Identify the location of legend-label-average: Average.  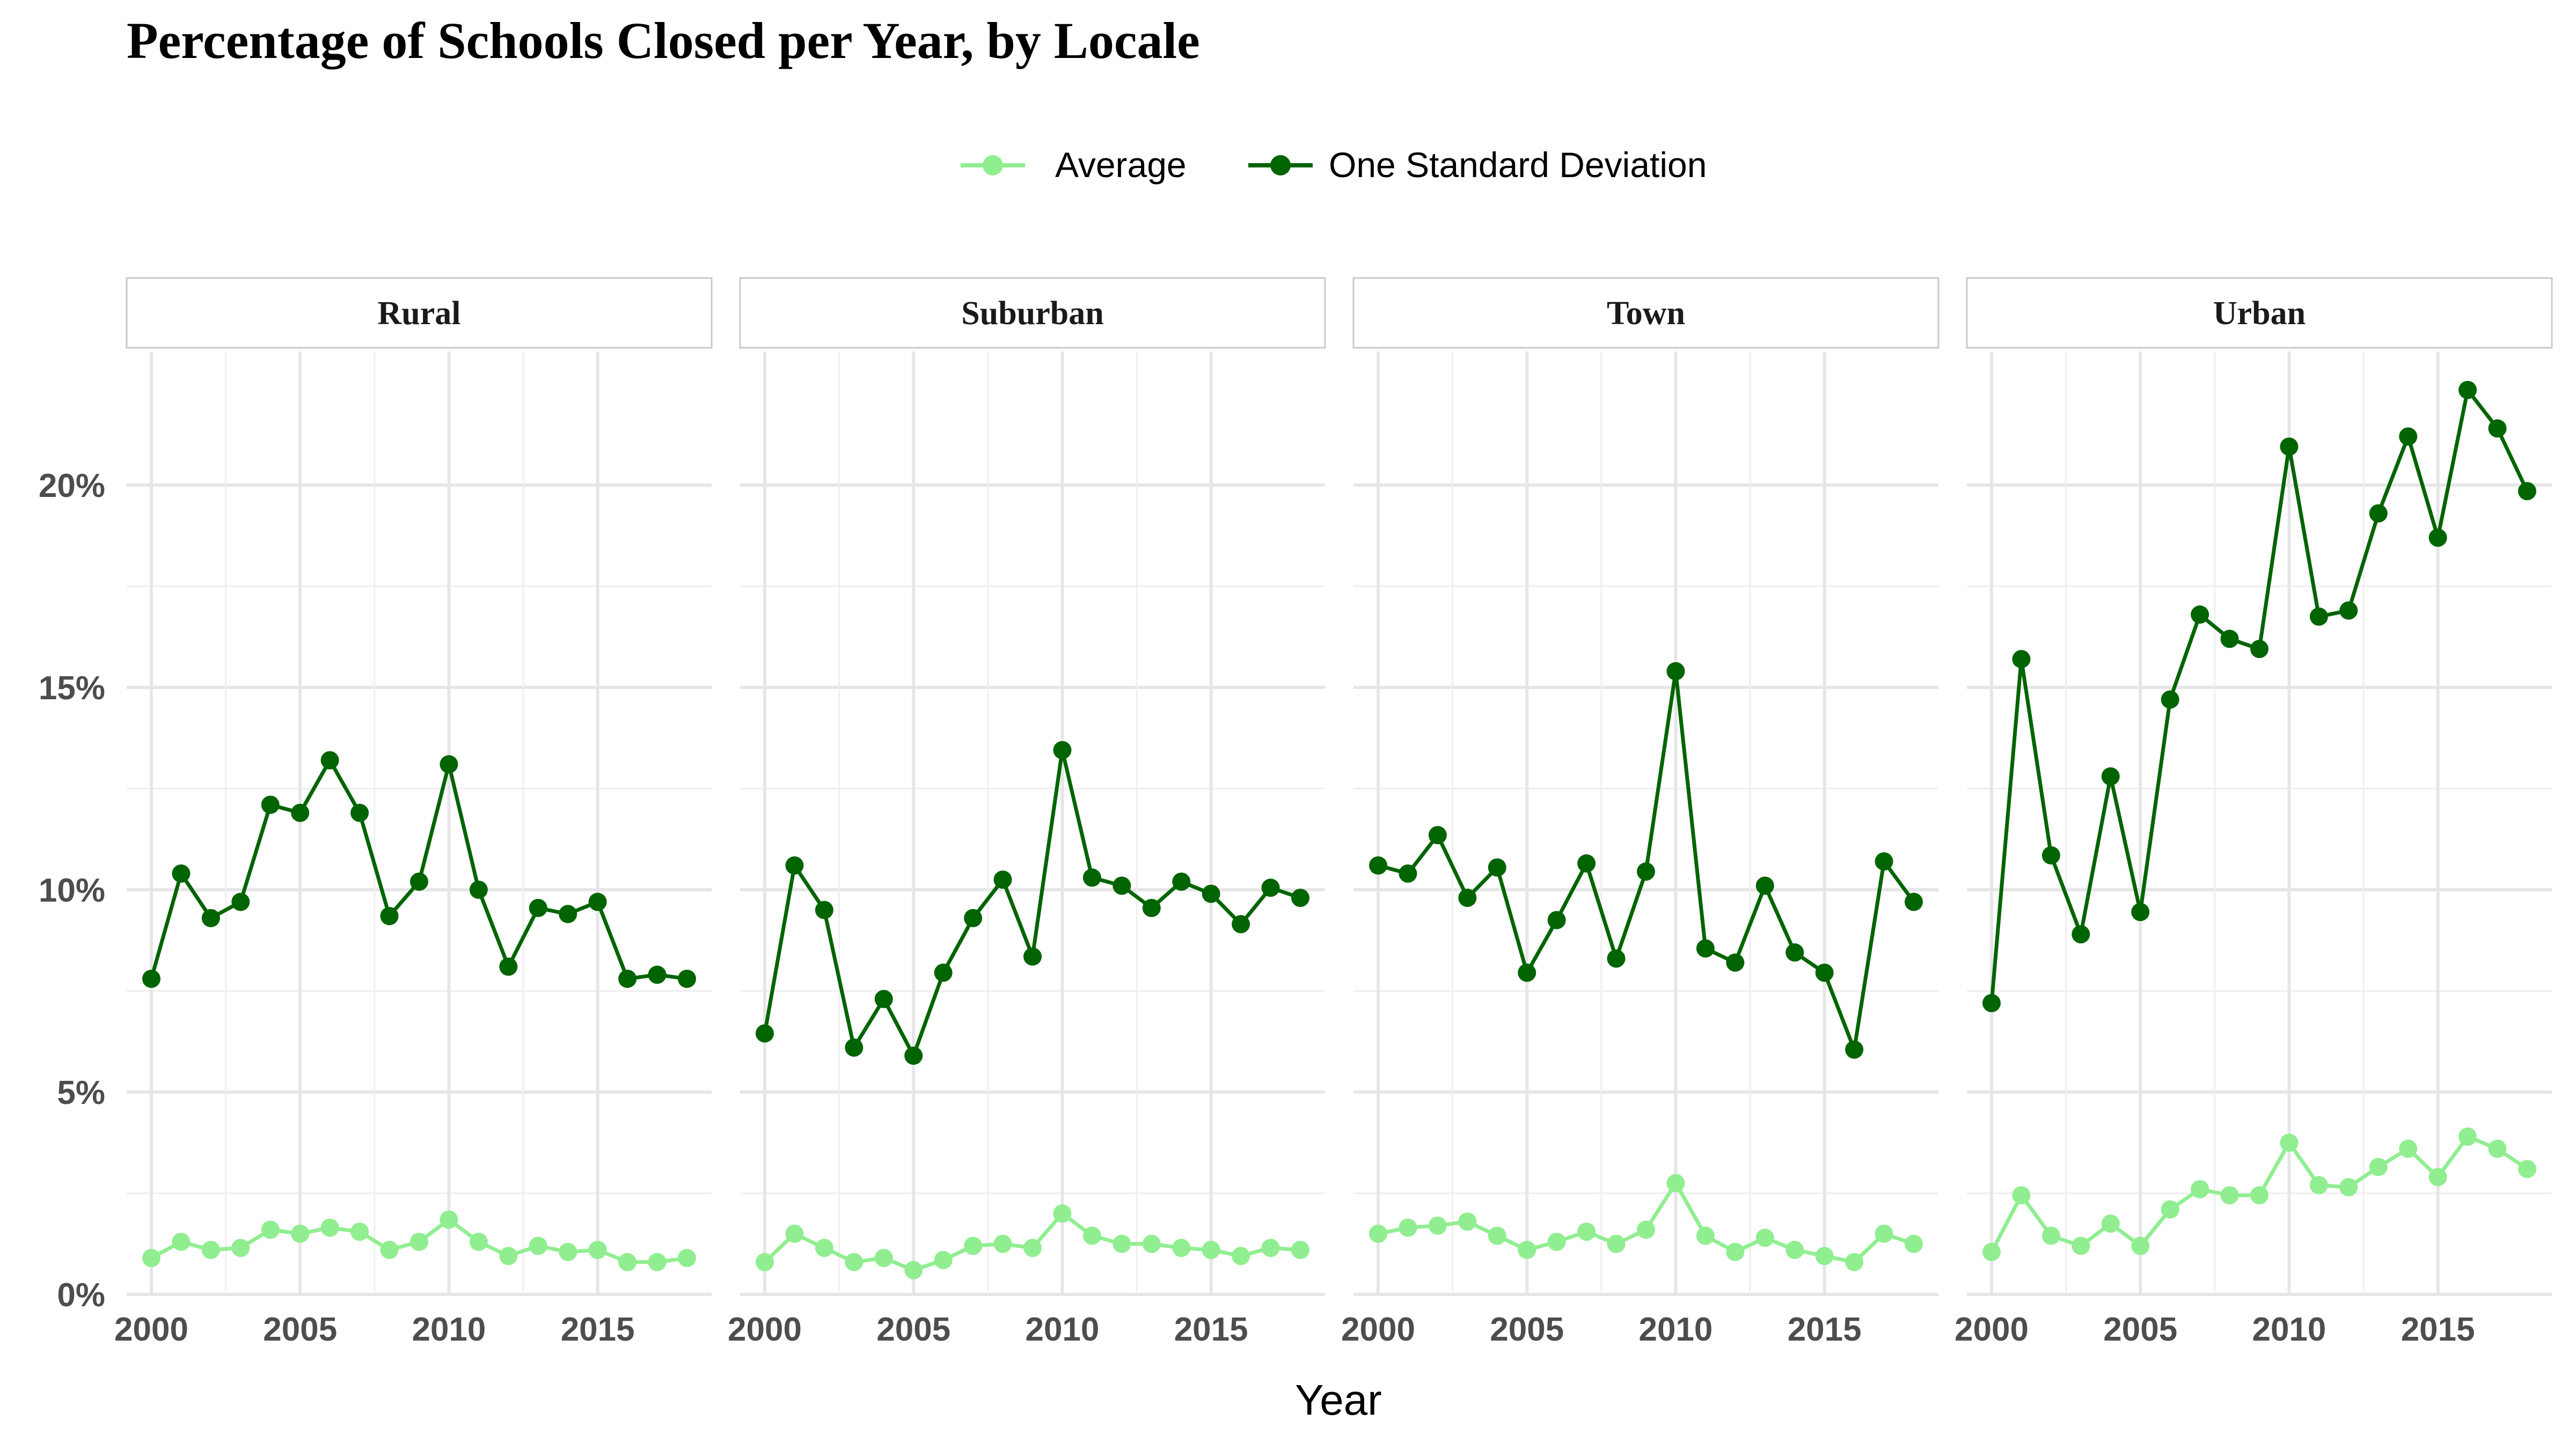
(1121, 165).